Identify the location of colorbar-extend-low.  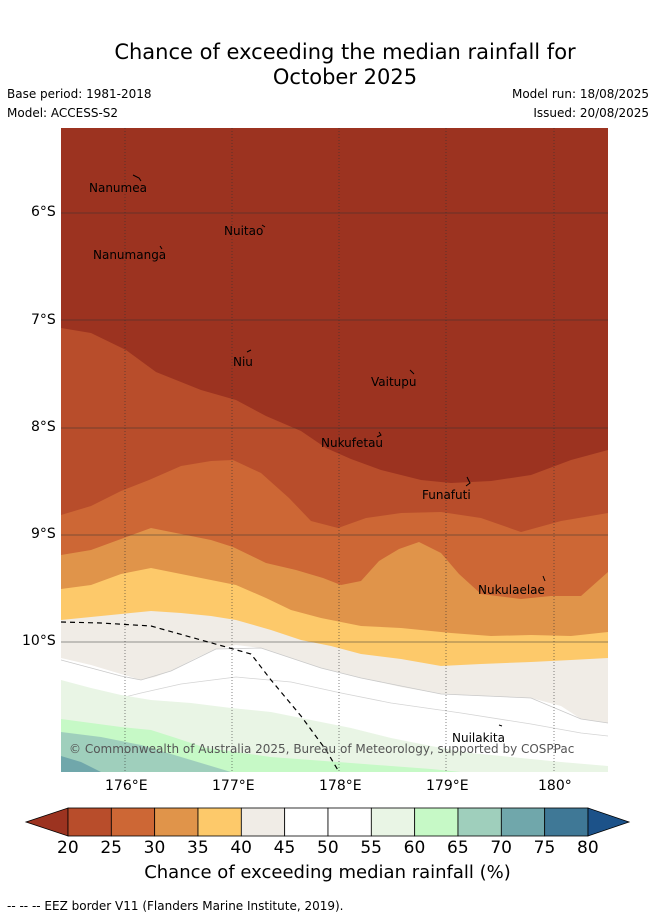
(46, 822).